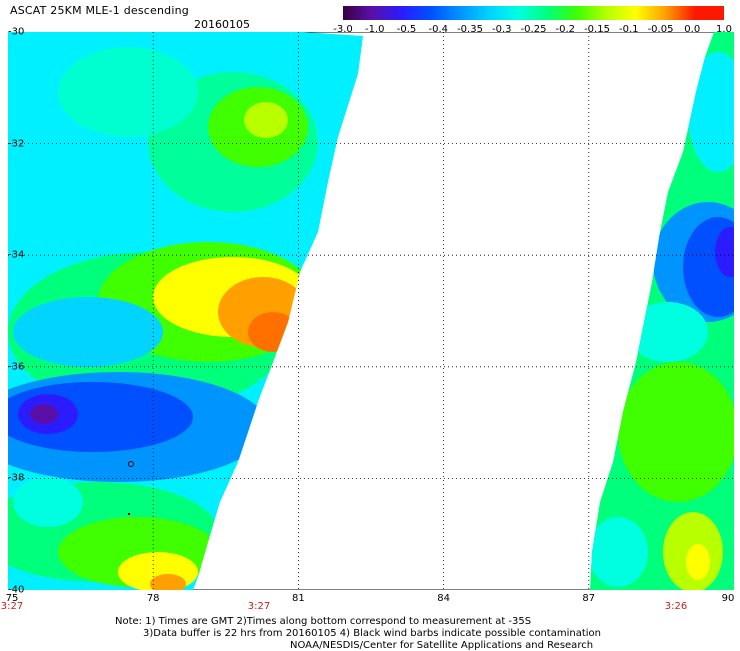 Image resolution: width=740 pixels, height=651 pixels. What do you see at coordinates (153, 598) in the screenshot?
I see `longitude-label: 78` at bounding box center [153, 598].